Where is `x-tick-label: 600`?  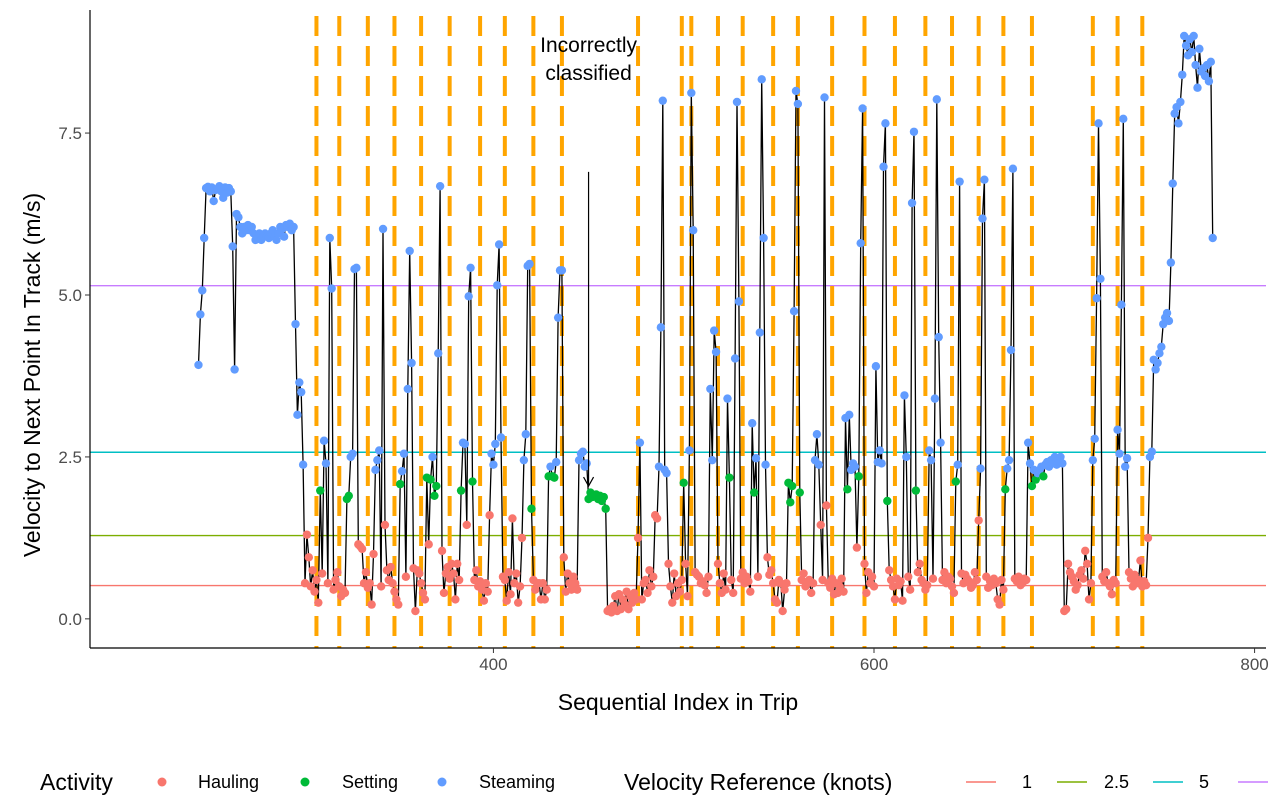 x-tick-label: 600 is located at coordinates (874, 664).